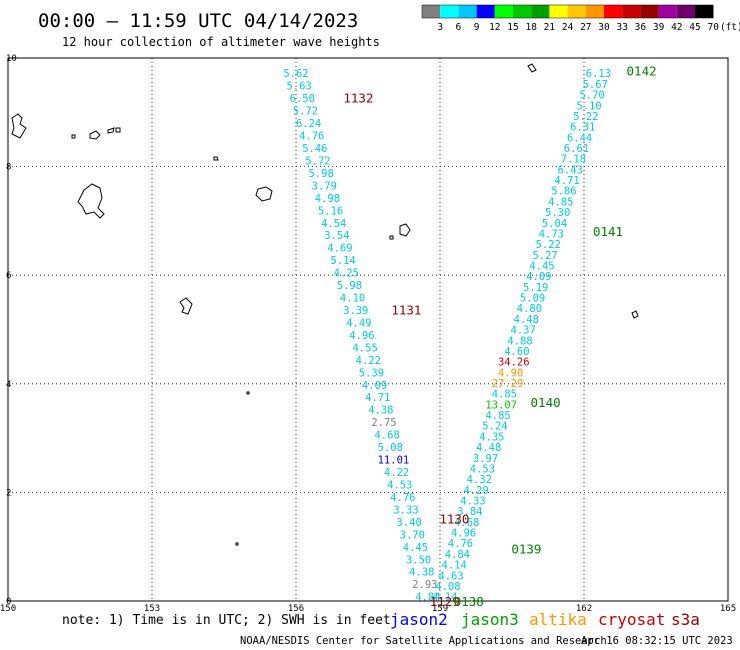 The height and width of the screenshot is (650, 740). Describe the element at coordinates (479, 480) in the screenshot. I see `swh-value: 4.32` at that location.